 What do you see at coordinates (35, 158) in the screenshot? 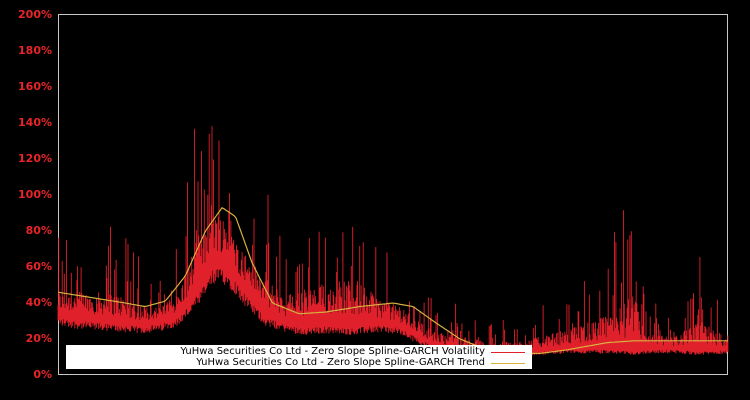
I see `y-tick-label: 120%` at bounding box center [35, 158].